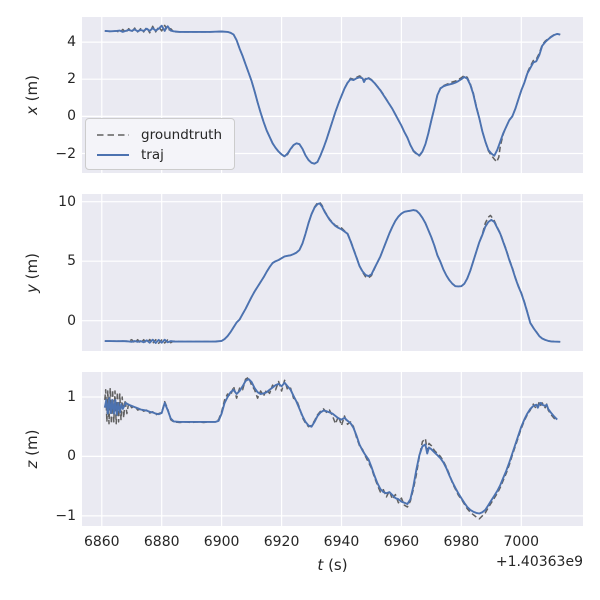 The image size is (600, 600). I want to click on x-tick-label: 6940, so click(341, 542).